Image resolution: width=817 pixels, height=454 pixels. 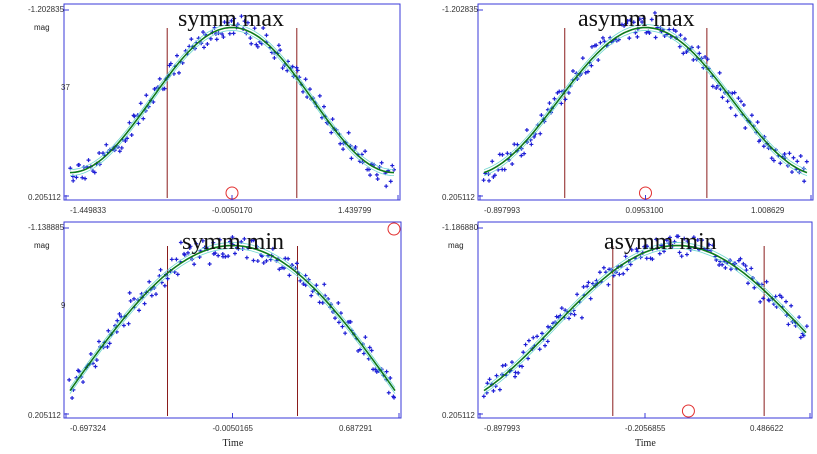 I want to click on y-tick-label-top: -1.186880, so click(x=460, y=227).